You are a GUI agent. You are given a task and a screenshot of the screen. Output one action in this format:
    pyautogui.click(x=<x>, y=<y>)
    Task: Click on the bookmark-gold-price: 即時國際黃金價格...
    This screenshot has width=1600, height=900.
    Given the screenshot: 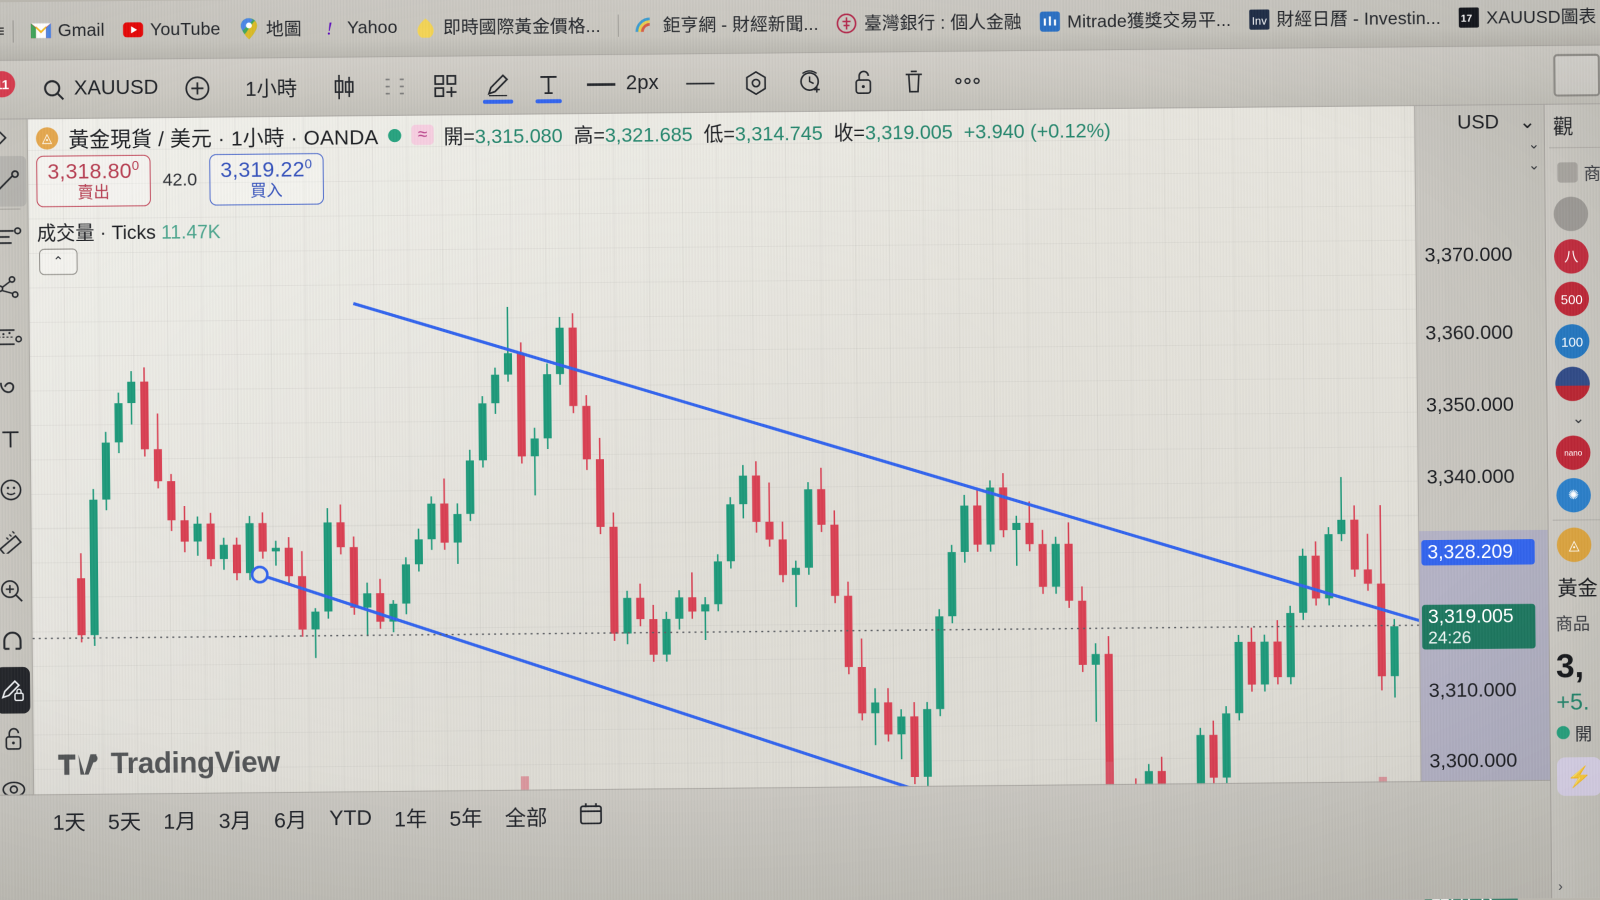 What is the action you would take?
    pyautogui.click(x=507, y=26)
    